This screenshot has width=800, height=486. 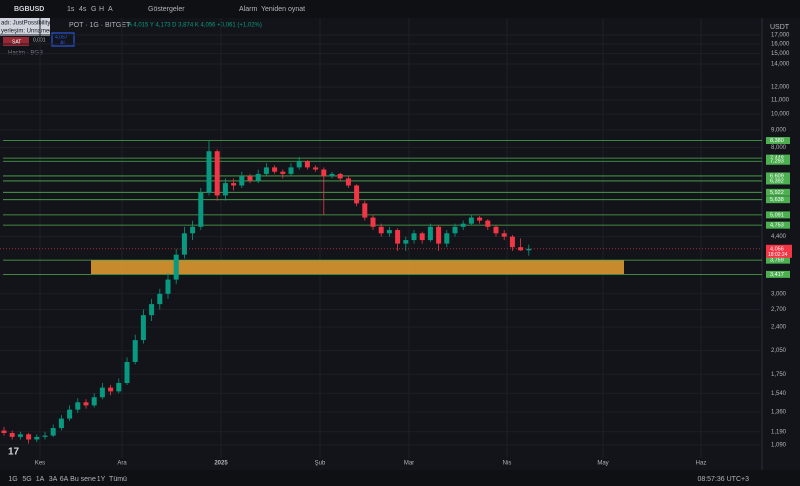 I want to click on level-label: 8,380, so click(x=777, y=141).